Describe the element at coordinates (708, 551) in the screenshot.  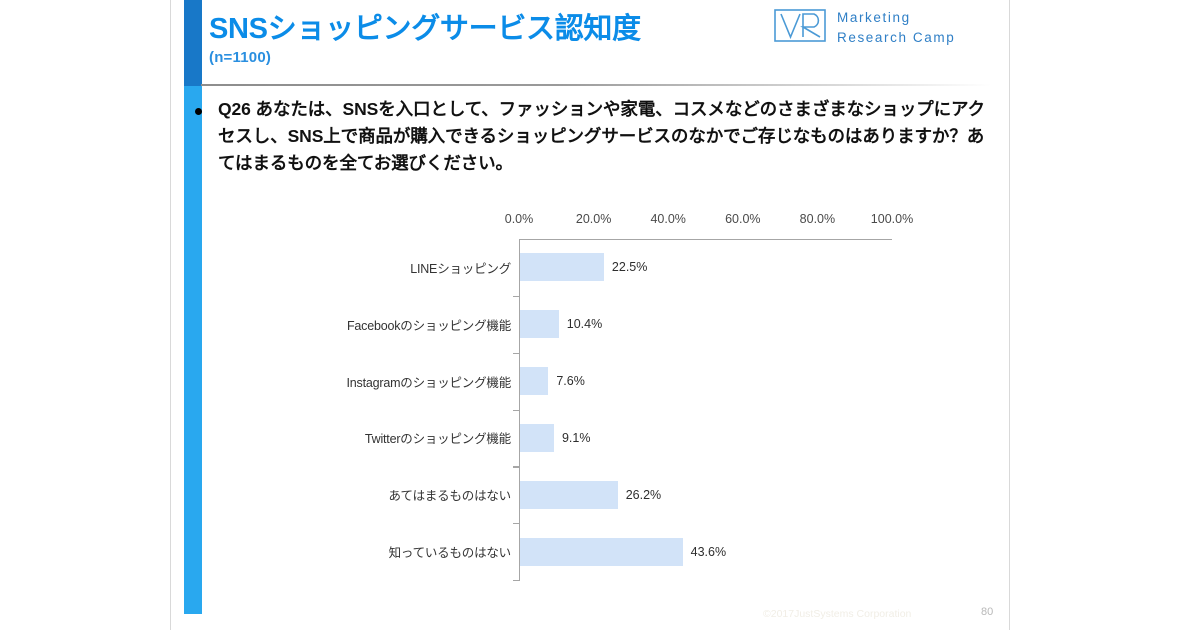
I see `bar-value-label: 43.6%` at that location.